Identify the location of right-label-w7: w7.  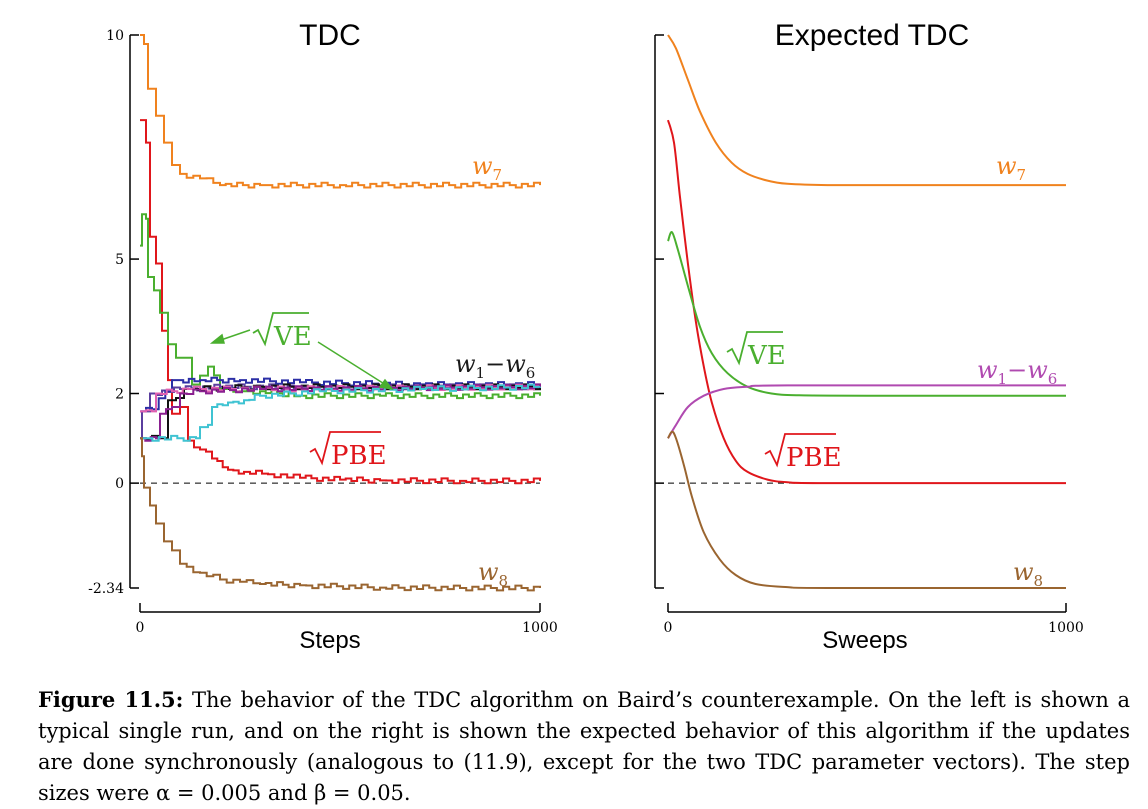
(1011, 168).